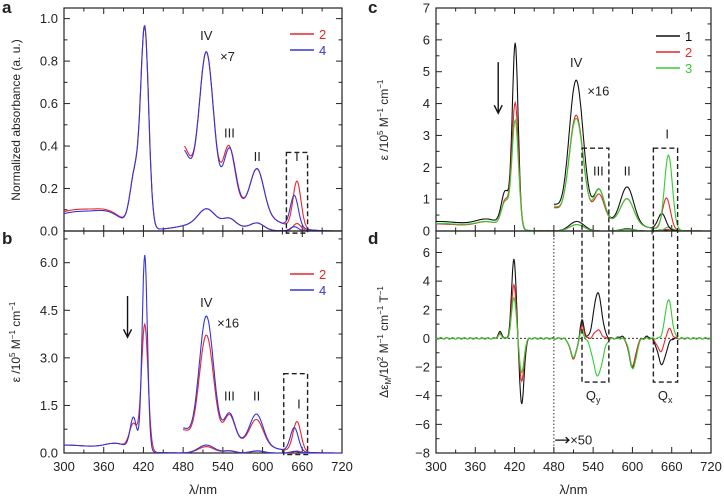 The height and width of the screenshot is (498, 724). Describe the element at coordinates (49, 357) in the screenshot. I see `y-tick-label: 3.0` at that location.